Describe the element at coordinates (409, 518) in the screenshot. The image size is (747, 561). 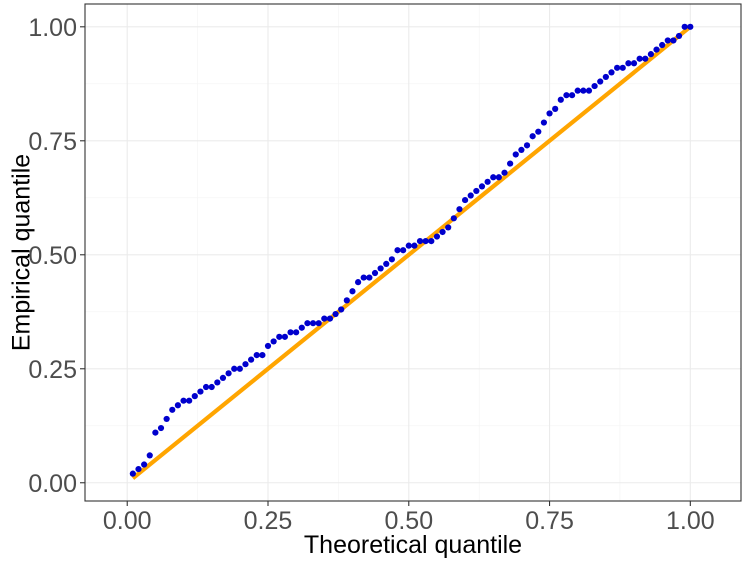
I see `x-axis-ticks: 0.00 0.25 0.50 0.75 1.00` at that location.